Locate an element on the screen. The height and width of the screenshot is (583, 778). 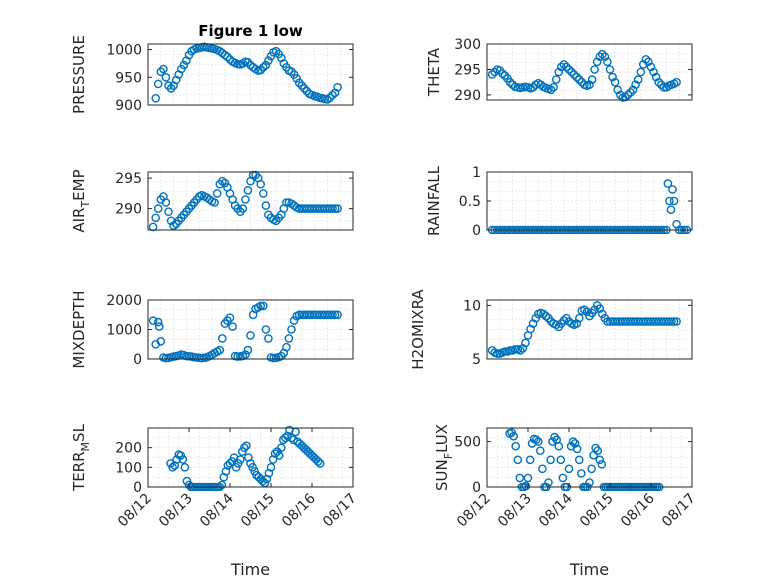
y-axis-label: PRESSURE is located at coordinates (79, 74).